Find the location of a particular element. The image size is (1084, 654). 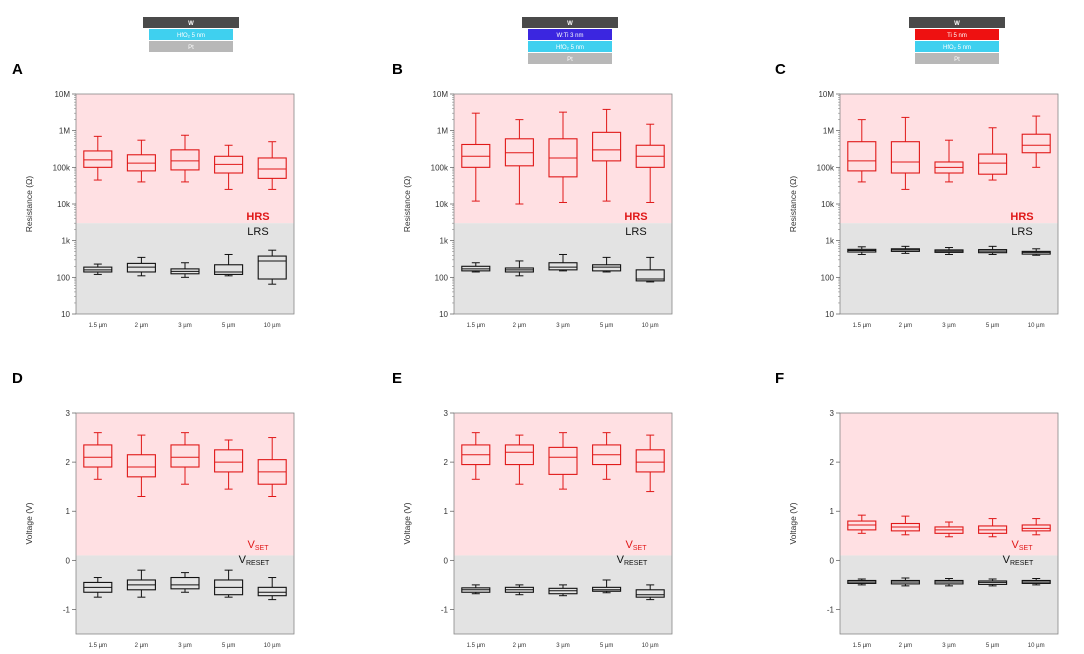

y-axis-label: Voltage (V) is located at coordinates (29, 523).